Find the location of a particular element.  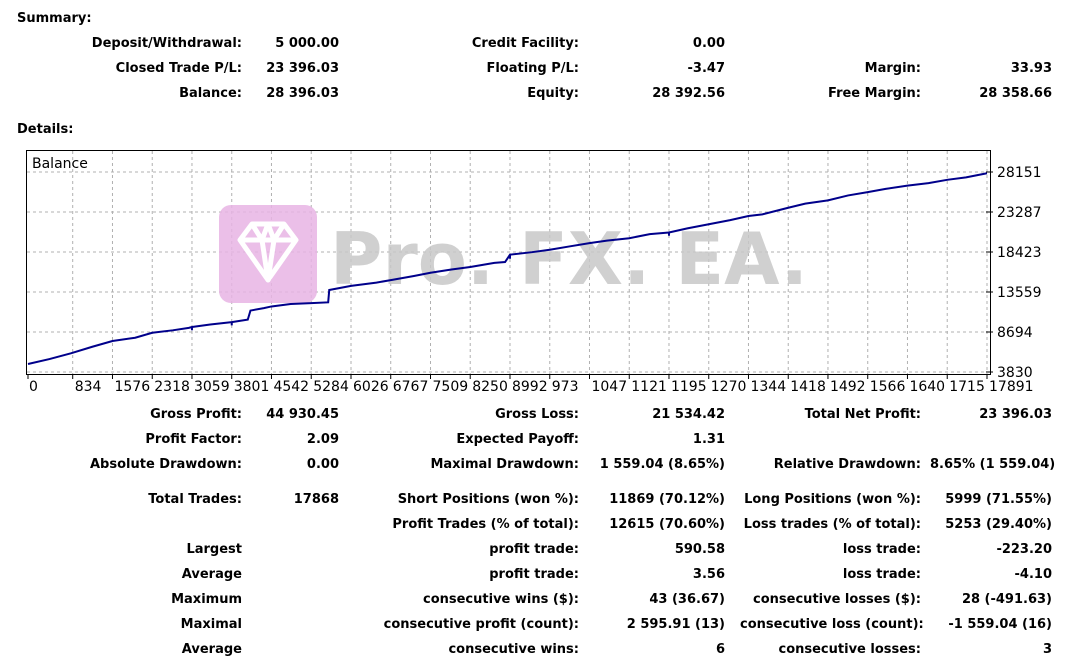

deposit-value: 5 000.00 is located at coordinates (307, 43).